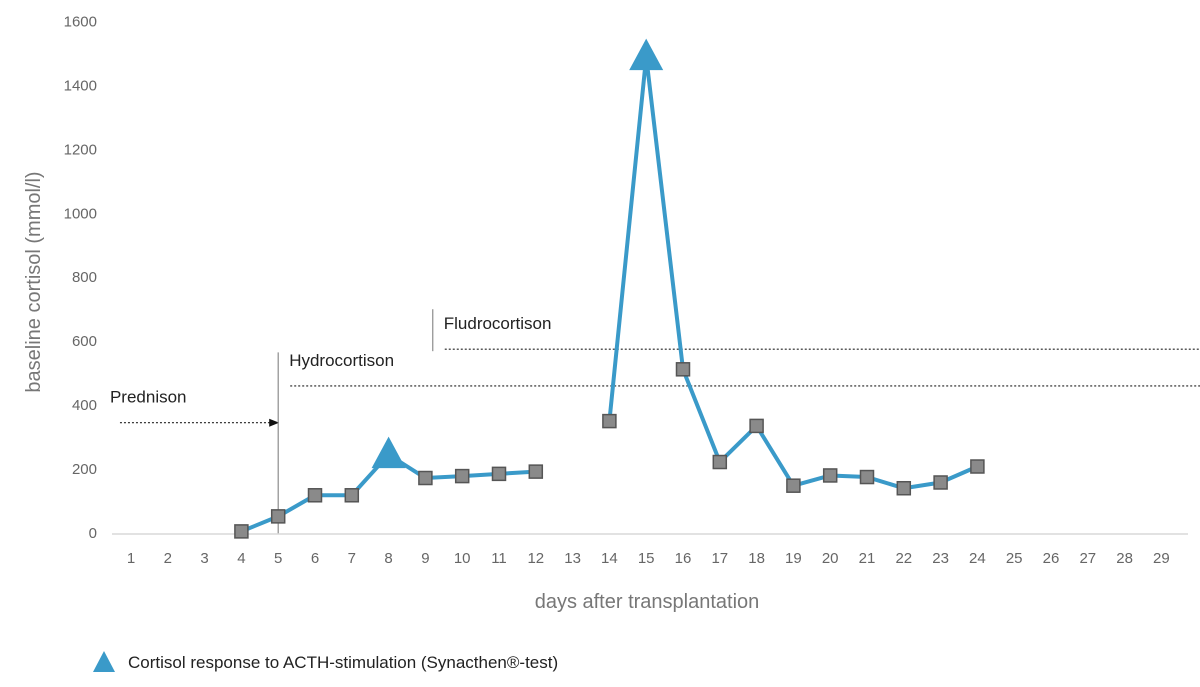  What do you see at coordinates (830, 558) in the screenshot?
I see `x-tick-label: 20` at bounding box center [830, 558].